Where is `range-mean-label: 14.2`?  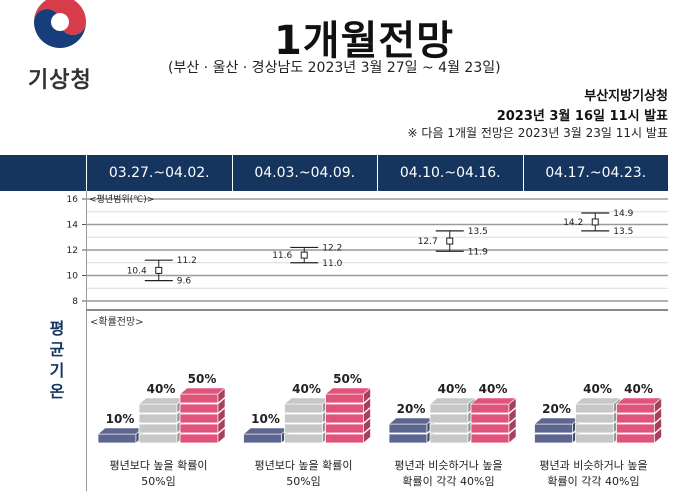 range-mean-label: 14.2 is located at coordinates (573, 223).